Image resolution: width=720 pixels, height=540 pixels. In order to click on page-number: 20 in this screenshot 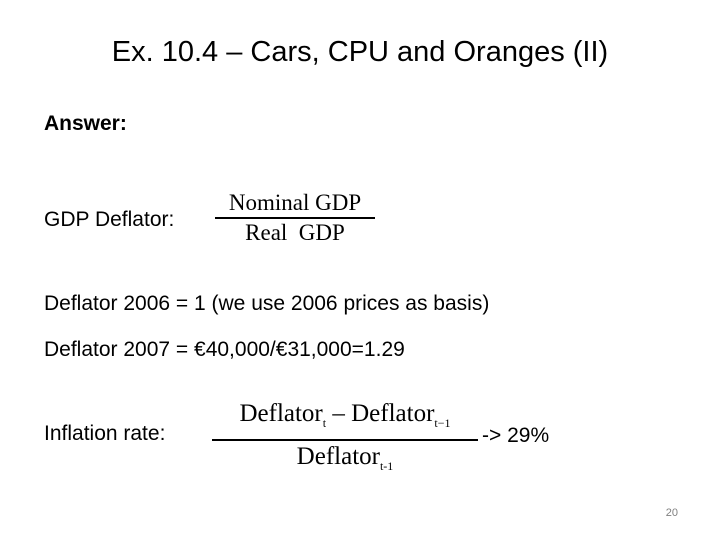, I will do `click(671, 513)`.